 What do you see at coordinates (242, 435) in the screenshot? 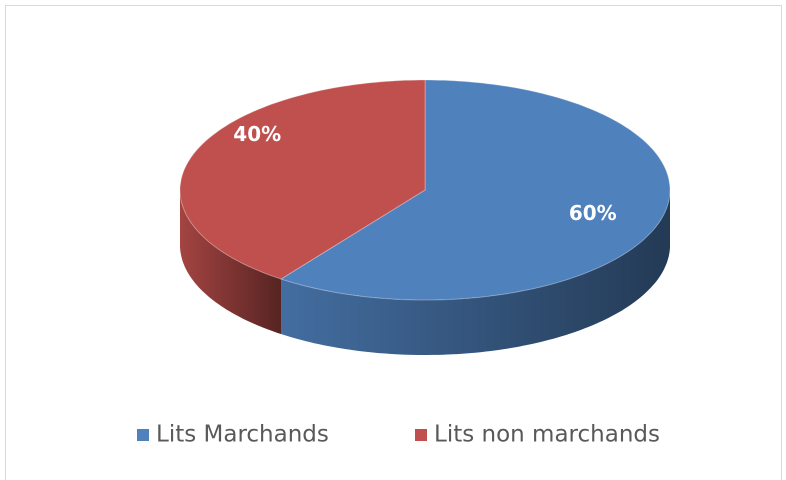
I see `legend-label: Lits Marchands` at bounding box center [242, 435].